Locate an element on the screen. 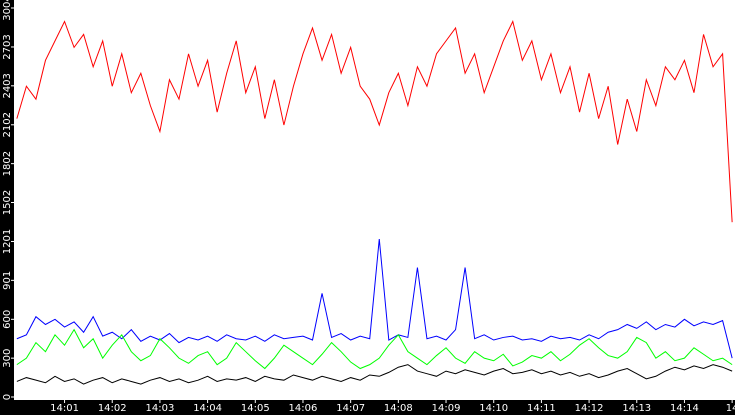  y-tick-label: 2403 is located at coordinates (7, 85).